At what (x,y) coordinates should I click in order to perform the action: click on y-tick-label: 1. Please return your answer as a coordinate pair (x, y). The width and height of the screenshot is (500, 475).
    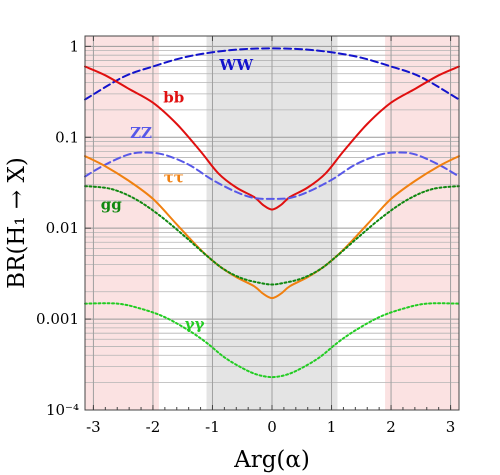
    Looking at the image, I should click on (74, 46).